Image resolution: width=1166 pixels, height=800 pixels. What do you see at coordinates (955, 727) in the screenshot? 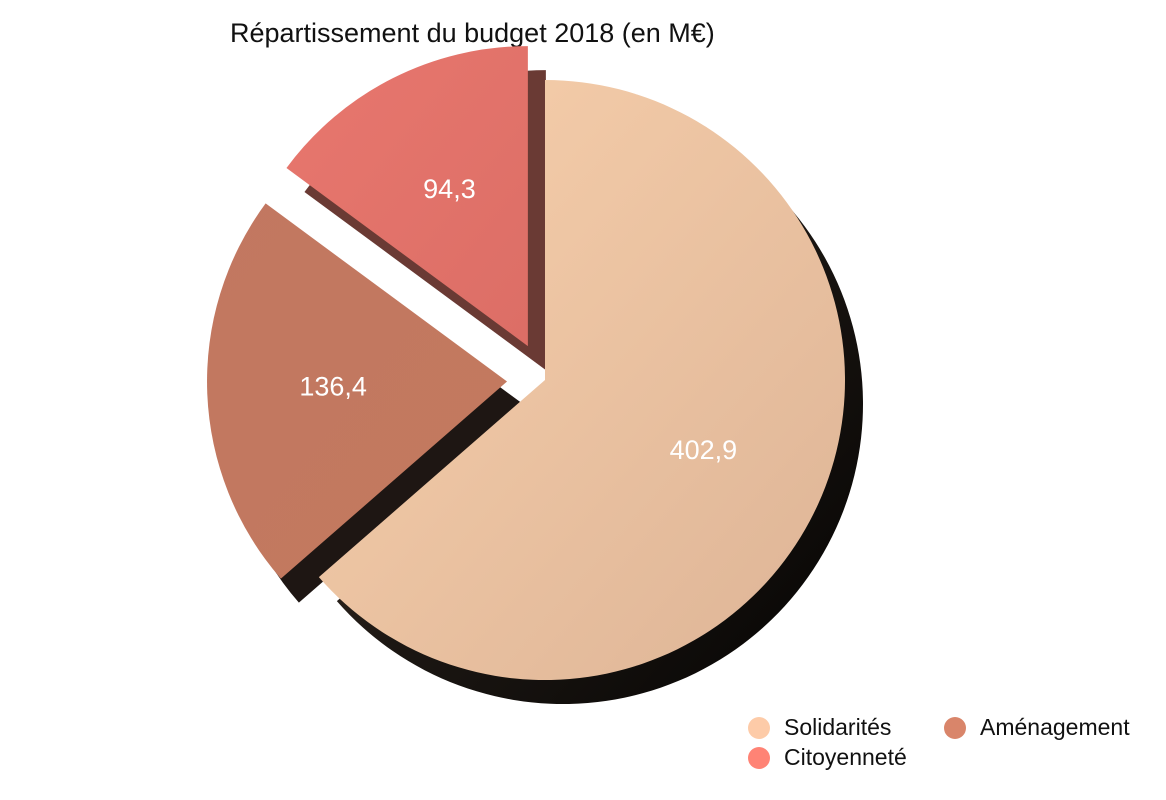
I see `legend-swatch-amenagement` at bounding box center [955, 727].